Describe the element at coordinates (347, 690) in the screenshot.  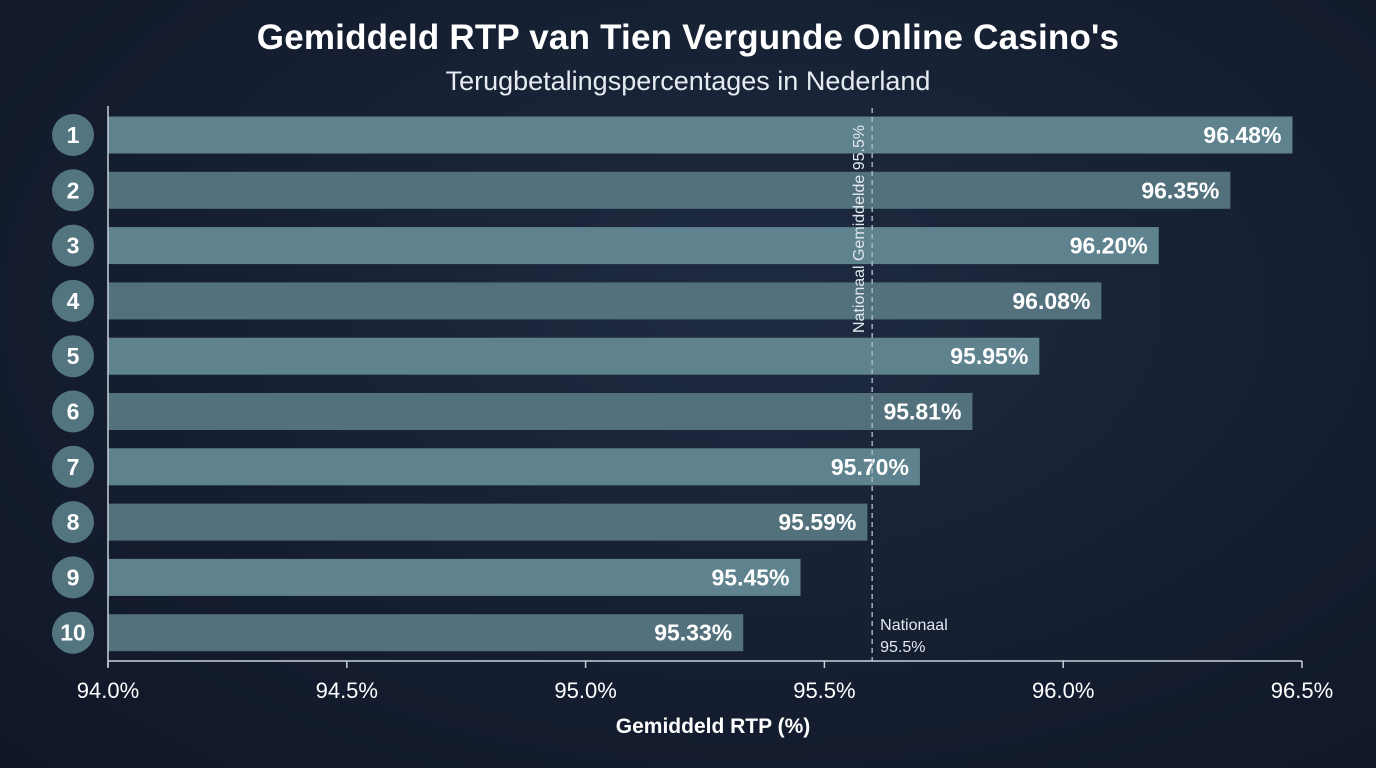
I see `x-tick-label: 94.5%` at that location.